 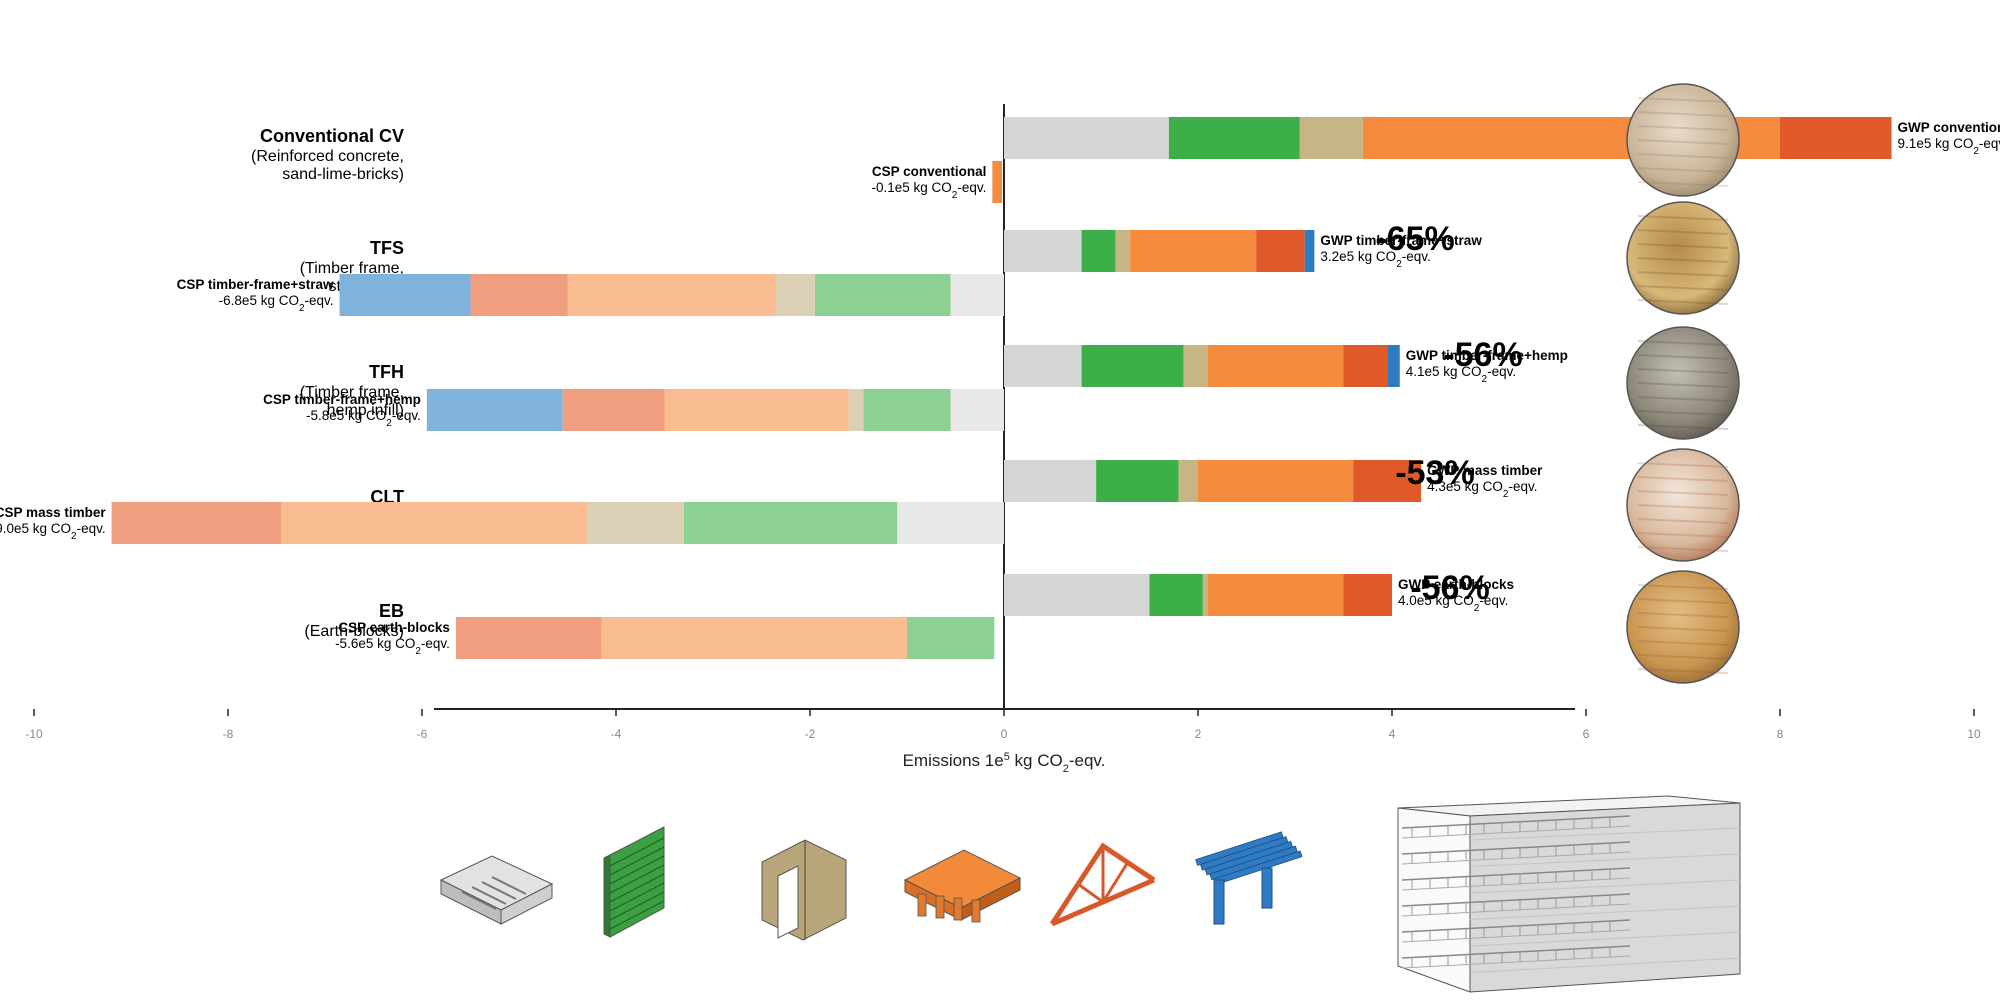 I want to click on gwp-bar-label: GWP timber-frame+straw, so click(x=1401, y=240).